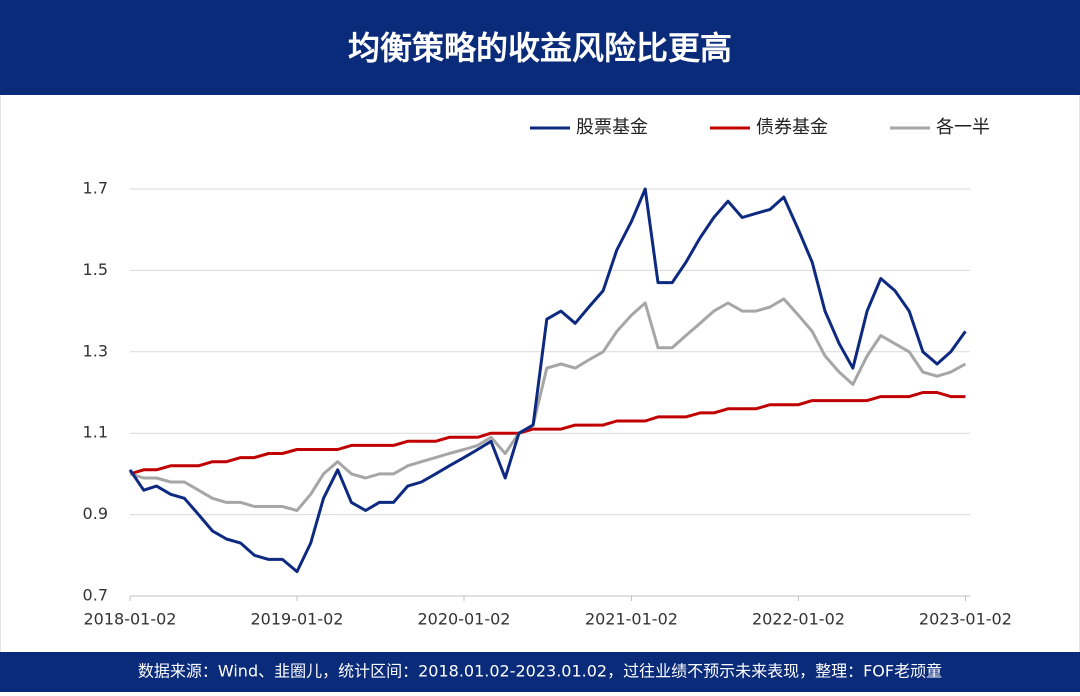  Describe the element at coordinates (130, 619) in the screenshot. I see `x-tick-label: 2018-01-02` at that location.